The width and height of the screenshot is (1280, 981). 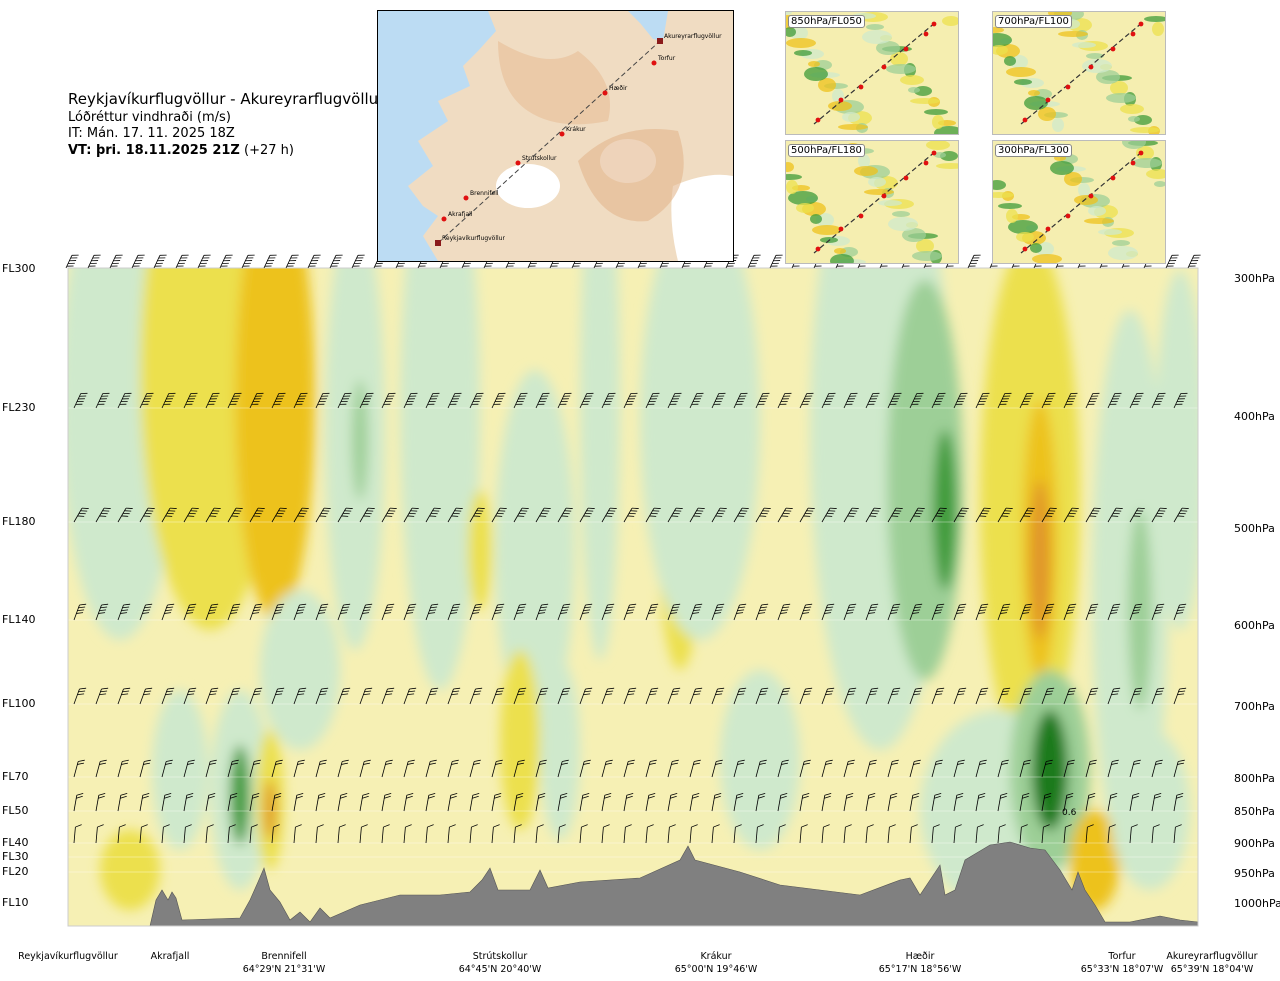 What do you see at coordinates (1079, 73) in the screenshot?
I see `panel-field` at bounding box center [1079, 73].